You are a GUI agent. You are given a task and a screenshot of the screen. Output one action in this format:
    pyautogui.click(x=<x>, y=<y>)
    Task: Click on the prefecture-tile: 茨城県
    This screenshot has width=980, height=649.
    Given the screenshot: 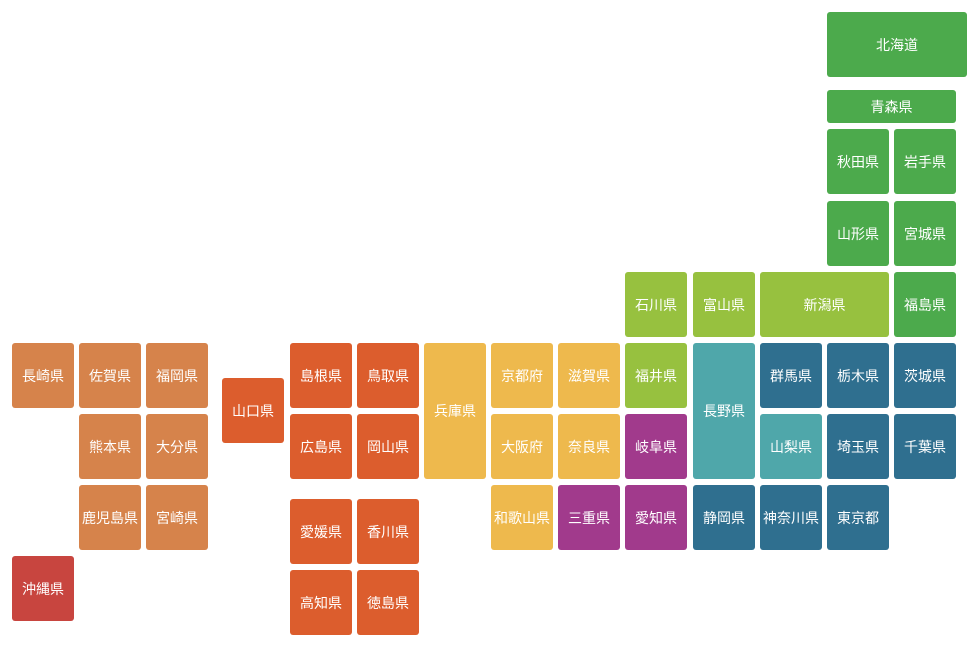 What is the action you would take?
    pyautogui.click(x=925, y=375)
    